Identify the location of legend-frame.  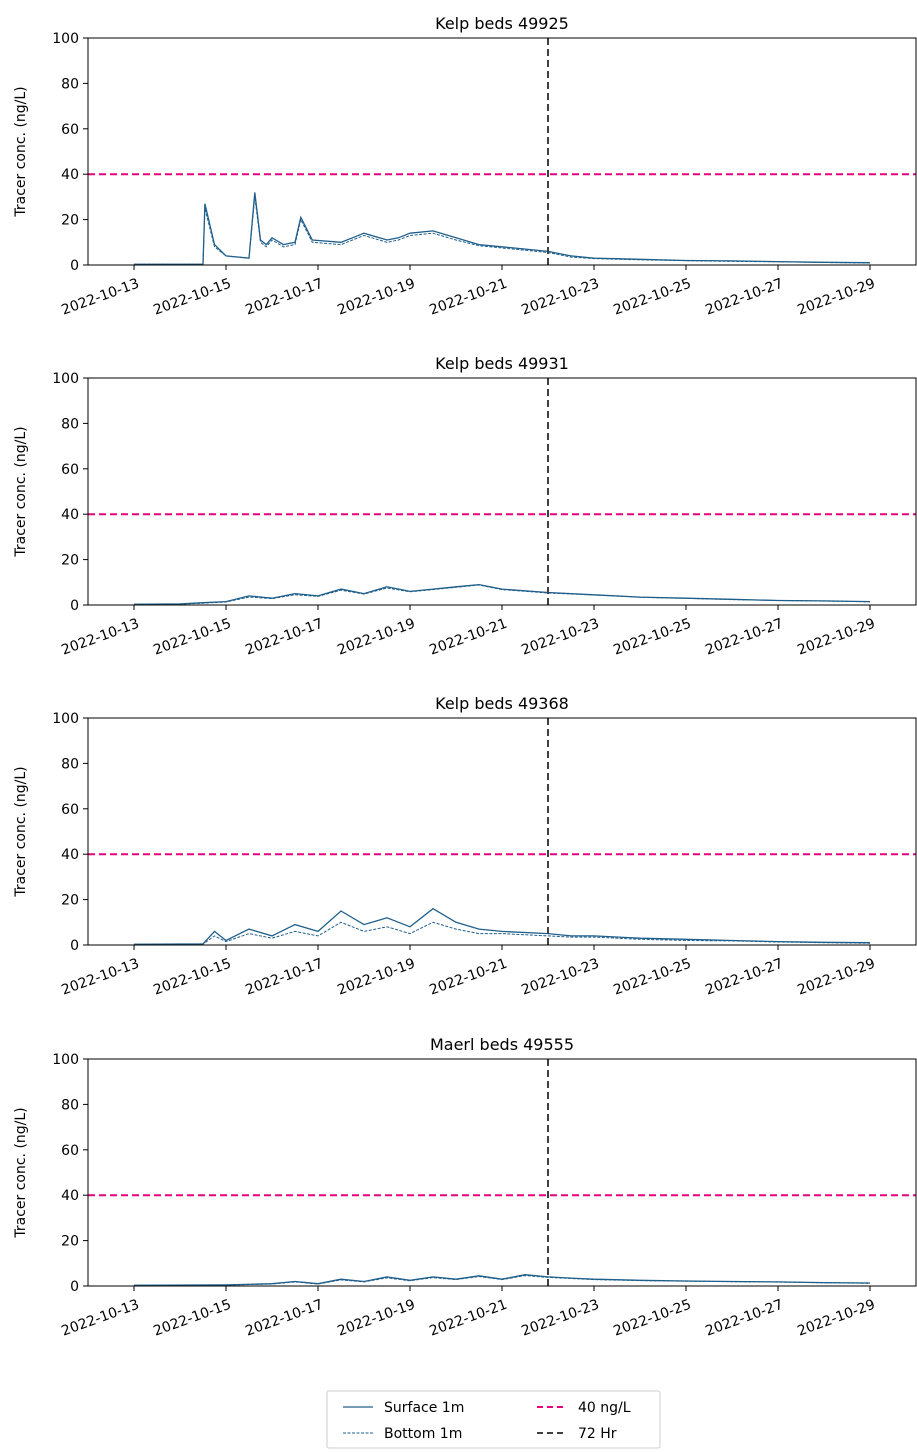
(493, 1419).